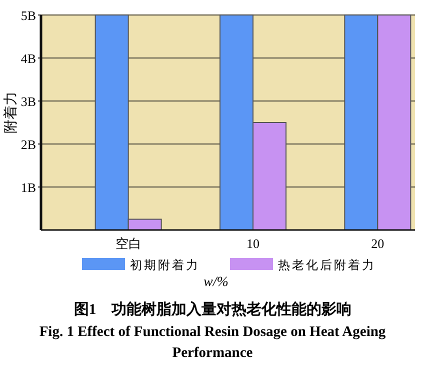 The image size is (425, 383). I want to click on x-tick-label: 10, so click(253, 243).